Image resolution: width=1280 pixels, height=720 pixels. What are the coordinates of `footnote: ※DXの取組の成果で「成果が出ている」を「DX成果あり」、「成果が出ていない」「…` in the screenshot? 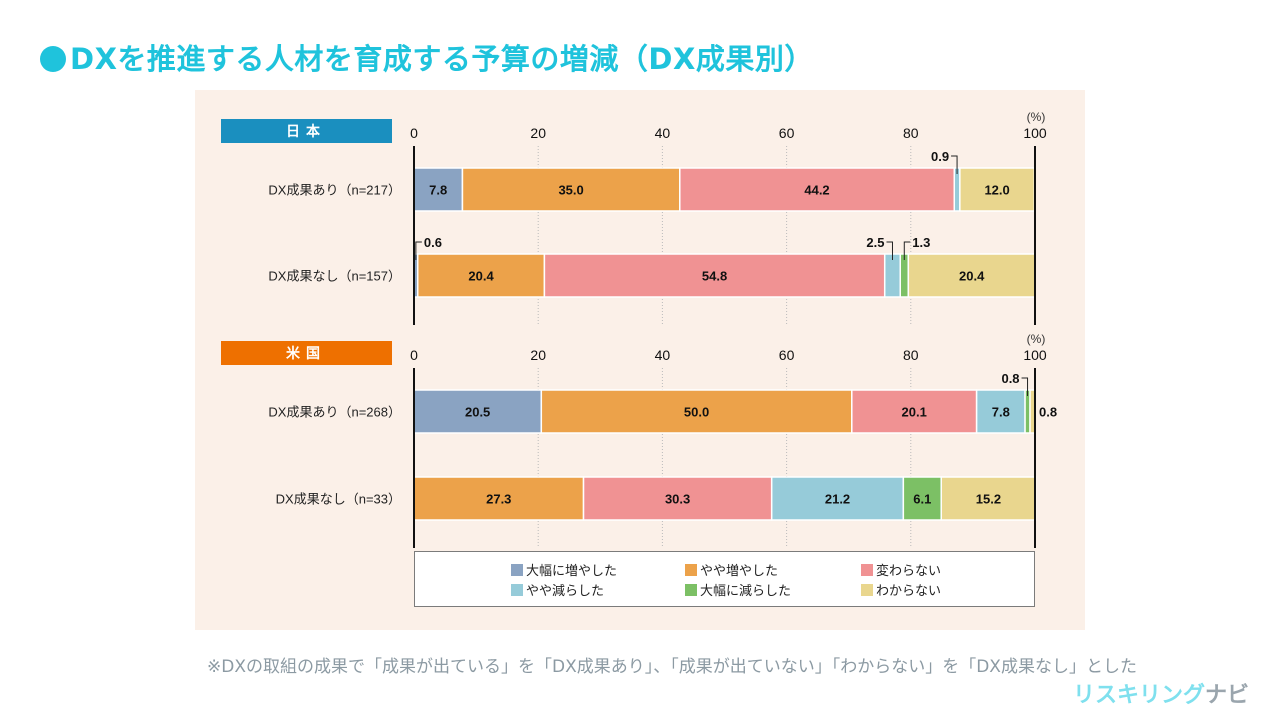 It's located at (672, 667).